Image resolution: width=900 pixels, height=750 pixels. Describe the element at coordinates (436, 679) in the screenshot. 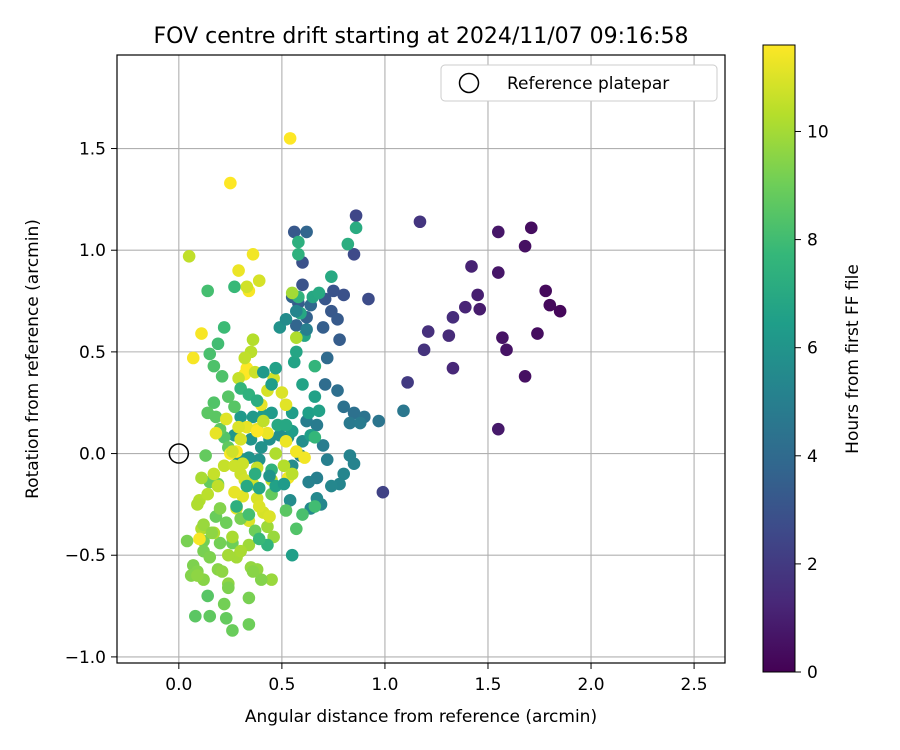

I see `x-axis-ticks: 0.0 0.5 1.0 1.5 2.0 2.5` at that location.